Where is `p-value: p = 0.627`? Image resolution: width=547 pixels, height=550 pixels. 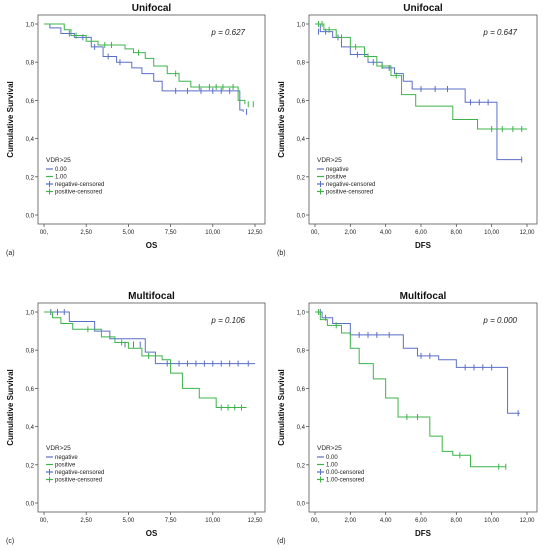
p-value: p = 0.627 is located at coordinates (227, 32).